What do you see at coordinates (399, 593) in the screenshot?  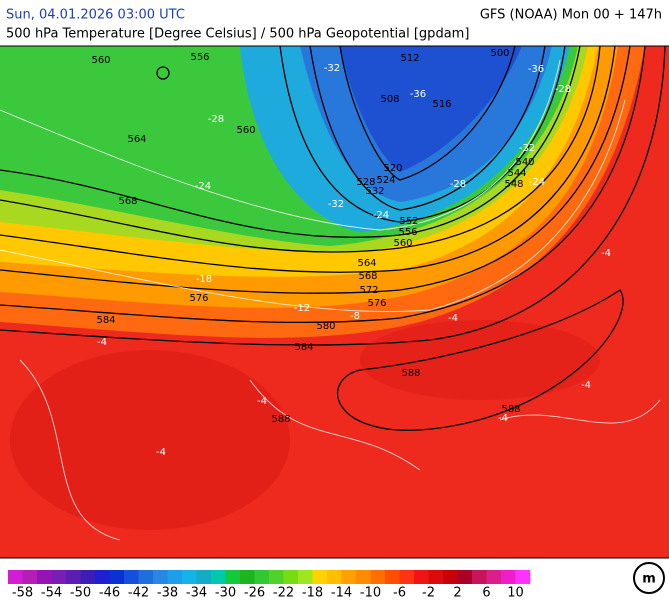 I see `colorbar-label: -6` at bounding box center [399, 593].